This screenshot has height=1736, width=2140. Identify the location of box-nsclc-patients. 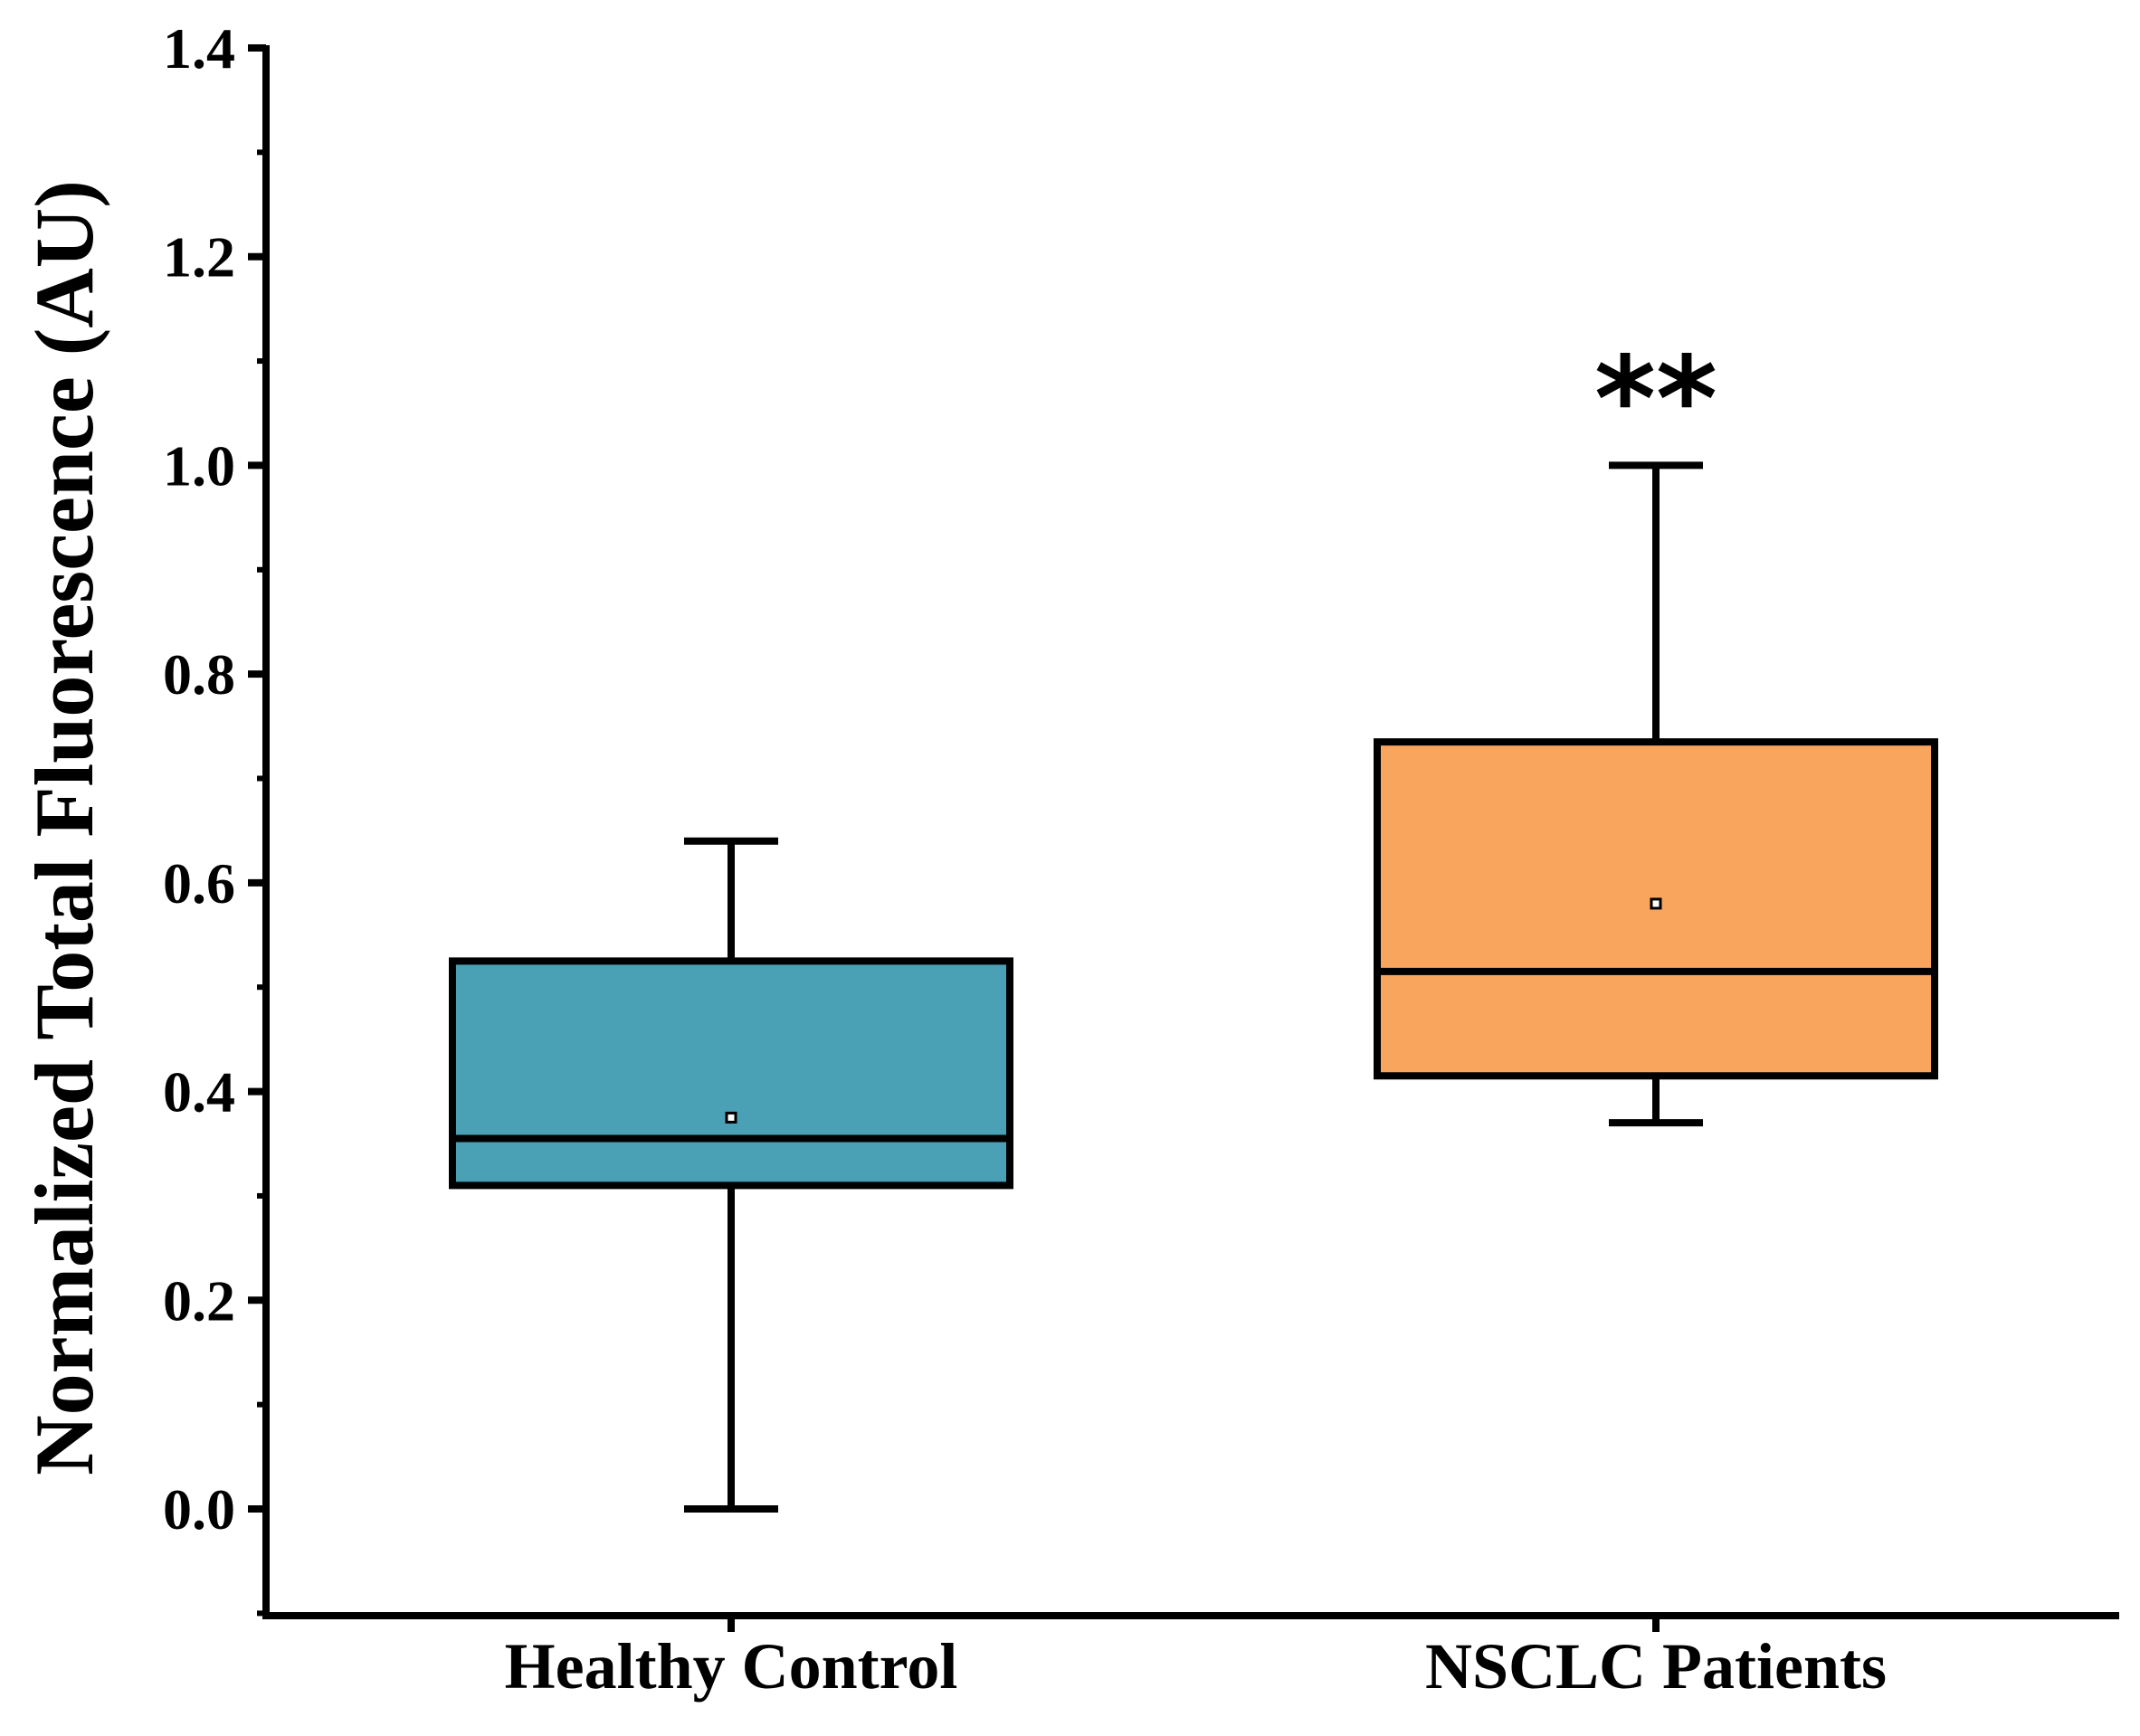
(1656, 794).